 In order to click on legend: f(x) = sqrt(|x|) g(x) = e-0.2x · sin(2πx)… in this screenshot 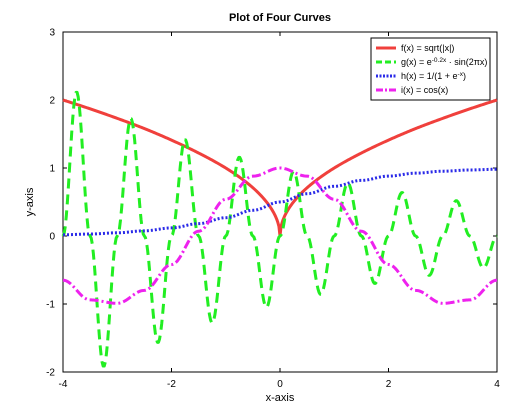, I will do `click(430, 69)`.